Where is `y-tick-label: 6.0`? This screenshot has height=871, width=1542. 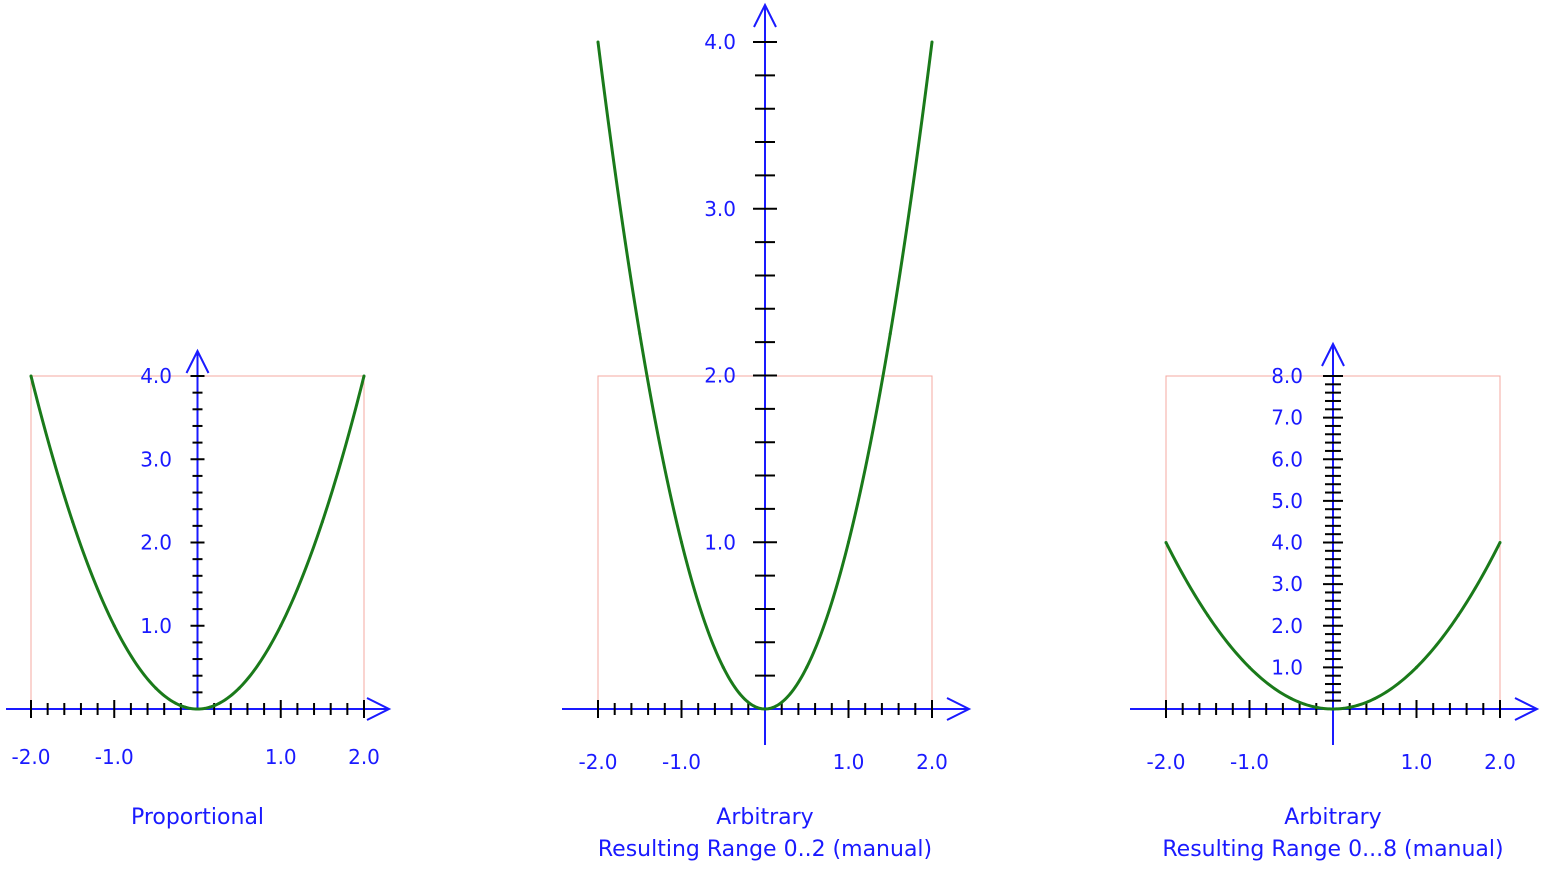
y-tick-label: 6.0 is located at coordinates (1287, 459).